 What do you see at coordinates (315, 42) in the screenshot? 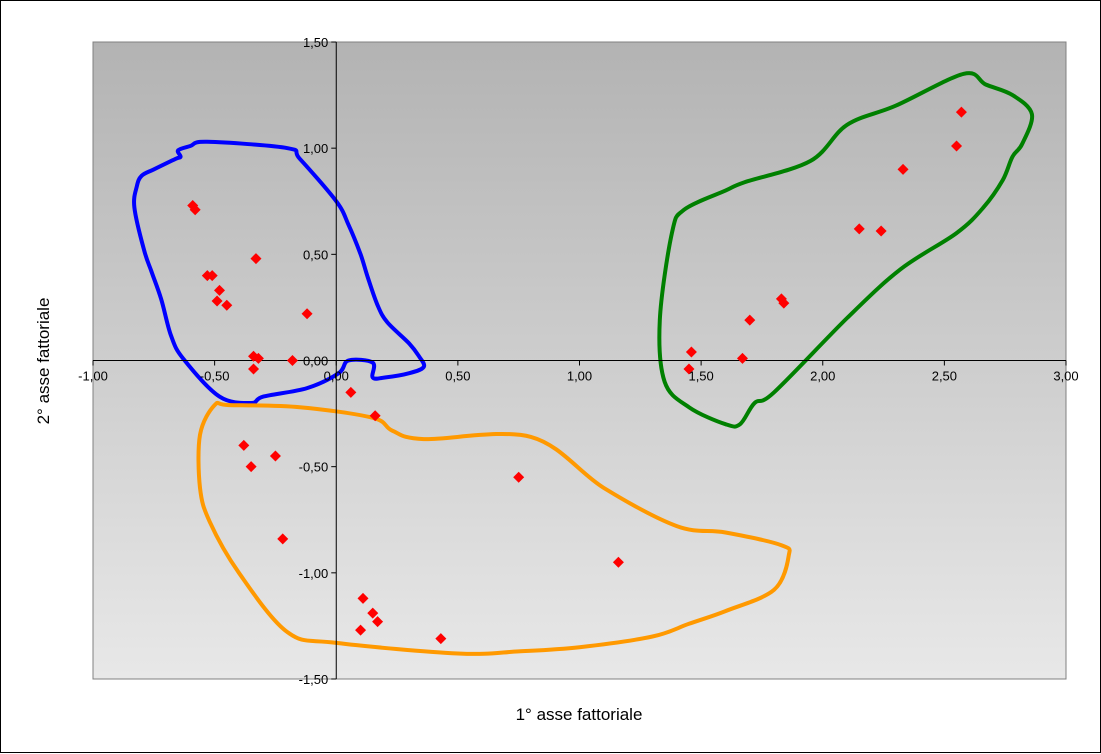
I see `y-tick-label: 1,50` at bounding box center [315, 42].